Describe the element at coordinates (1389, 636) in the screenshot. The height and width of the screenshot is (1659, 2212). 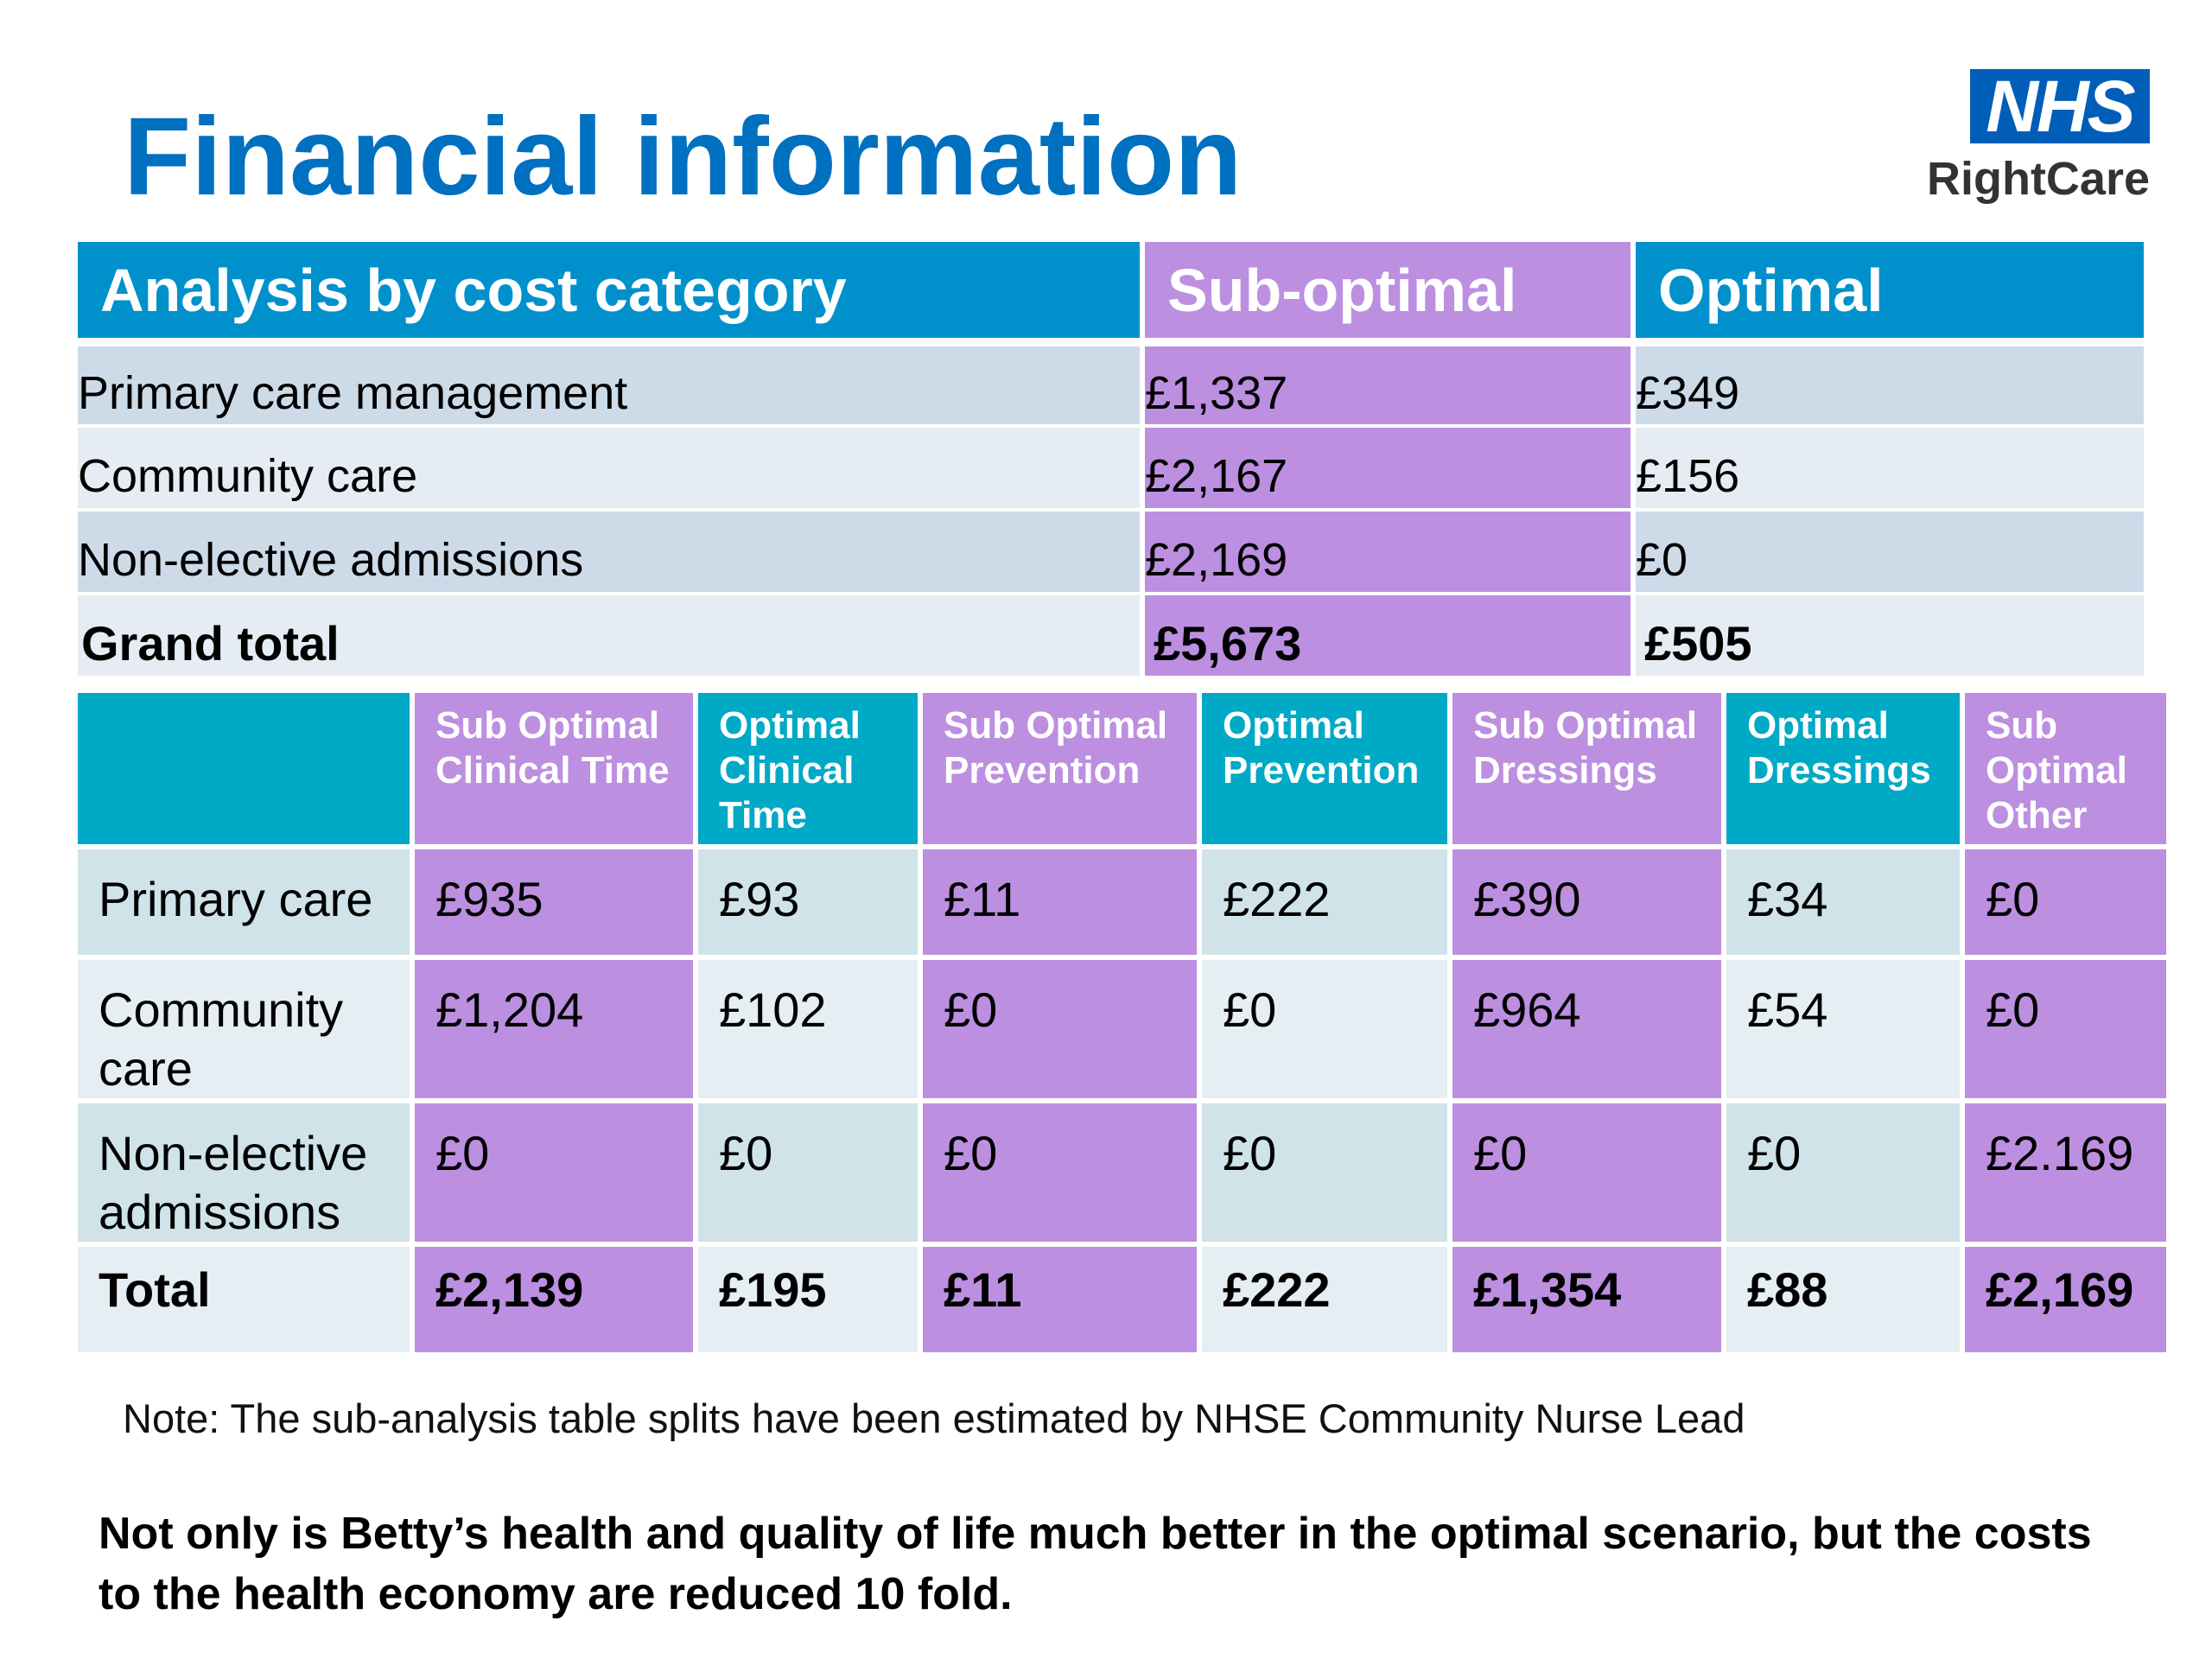
I see `grand-total-sub-optimal: £5,673` at that location.